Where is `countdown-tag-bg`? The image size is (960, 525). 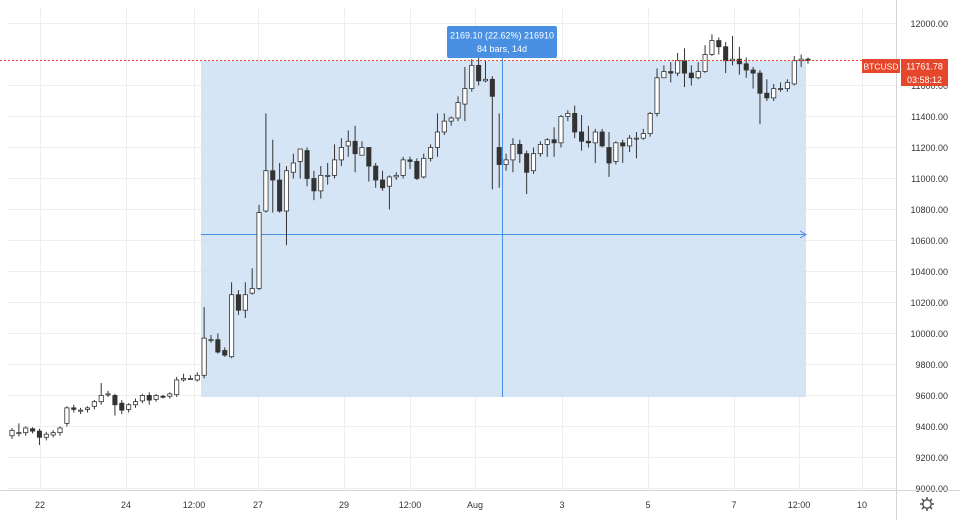 countdown-tag-bg is located at coordinates (924, 79).